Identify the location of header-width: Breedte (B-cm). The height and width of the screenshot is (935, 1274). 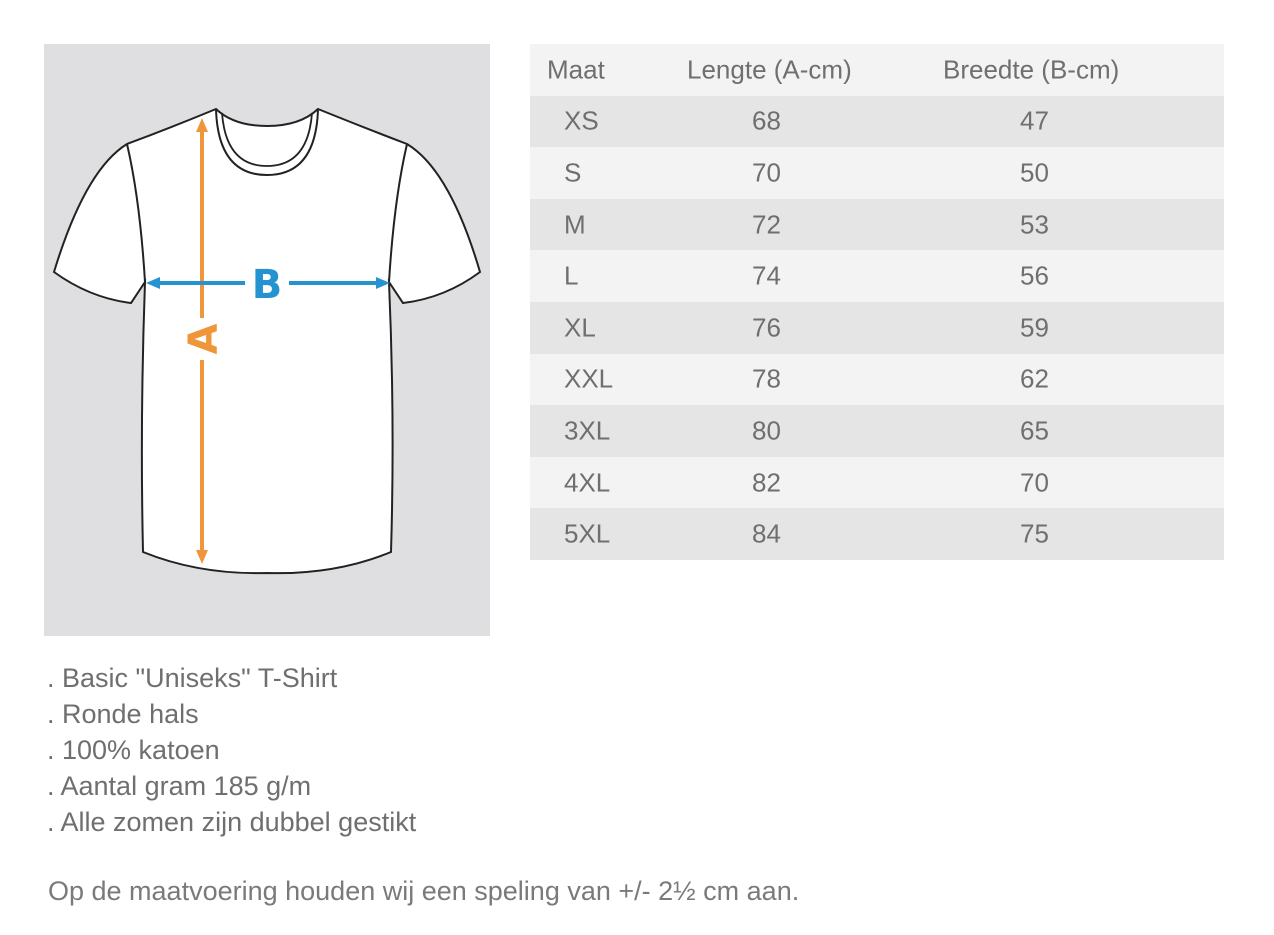
(1031, 69).